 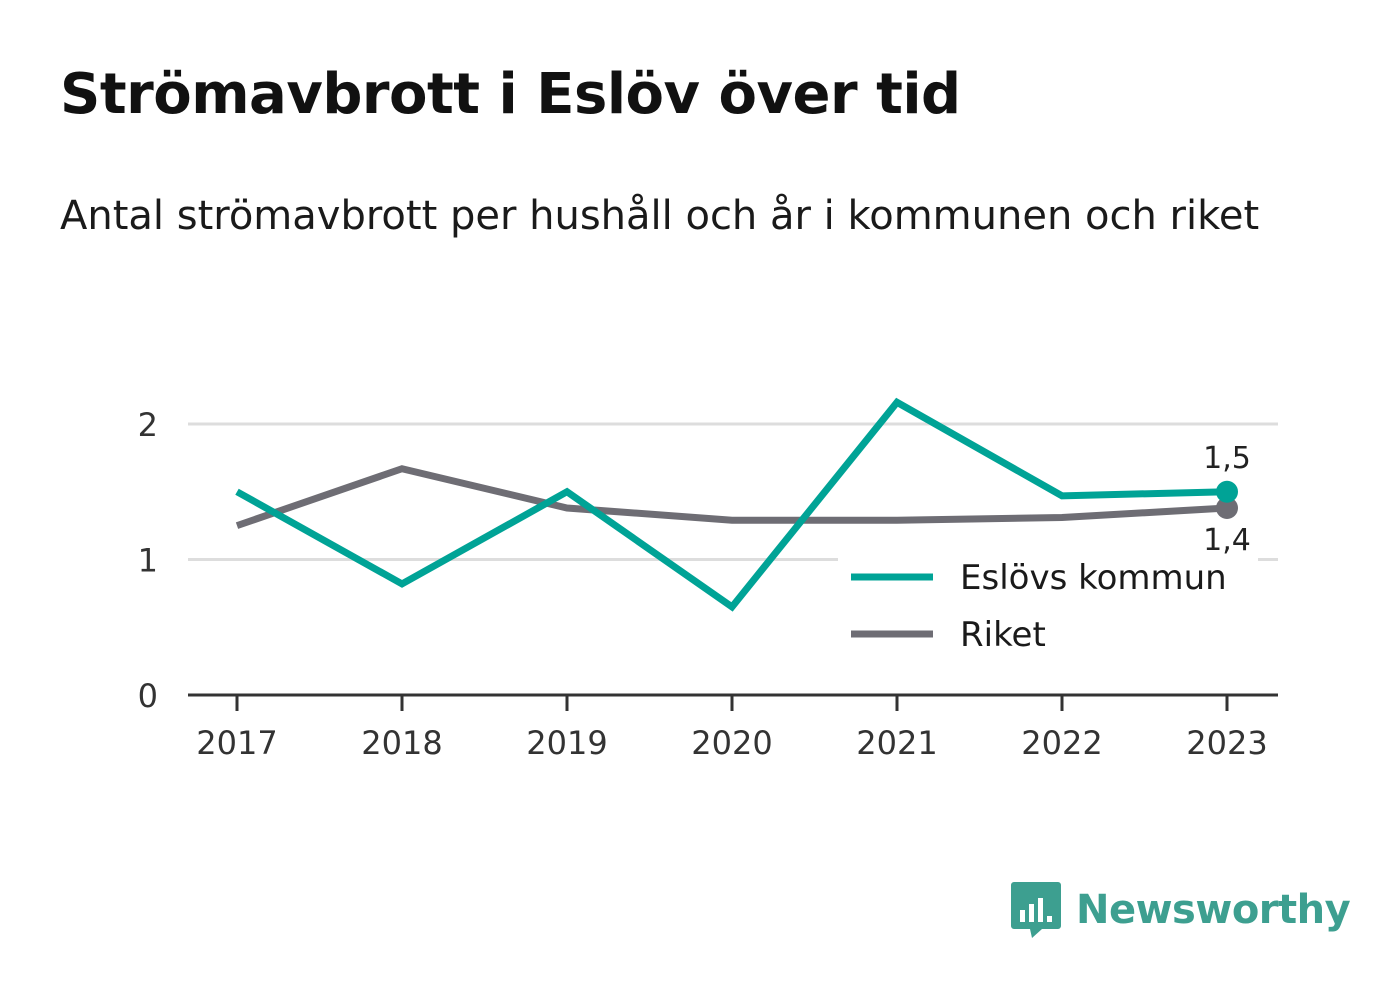 I want to click on x-tick-label: 2017, so click(x=236, y=743).